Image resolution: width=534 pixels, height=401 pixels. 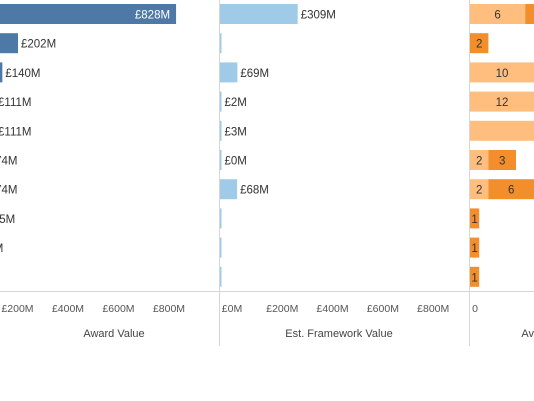 What do you see at coordinates (236, 162) in the screenshot?
I see `framework-value-label: £0M` at bounding box center [236, 162].